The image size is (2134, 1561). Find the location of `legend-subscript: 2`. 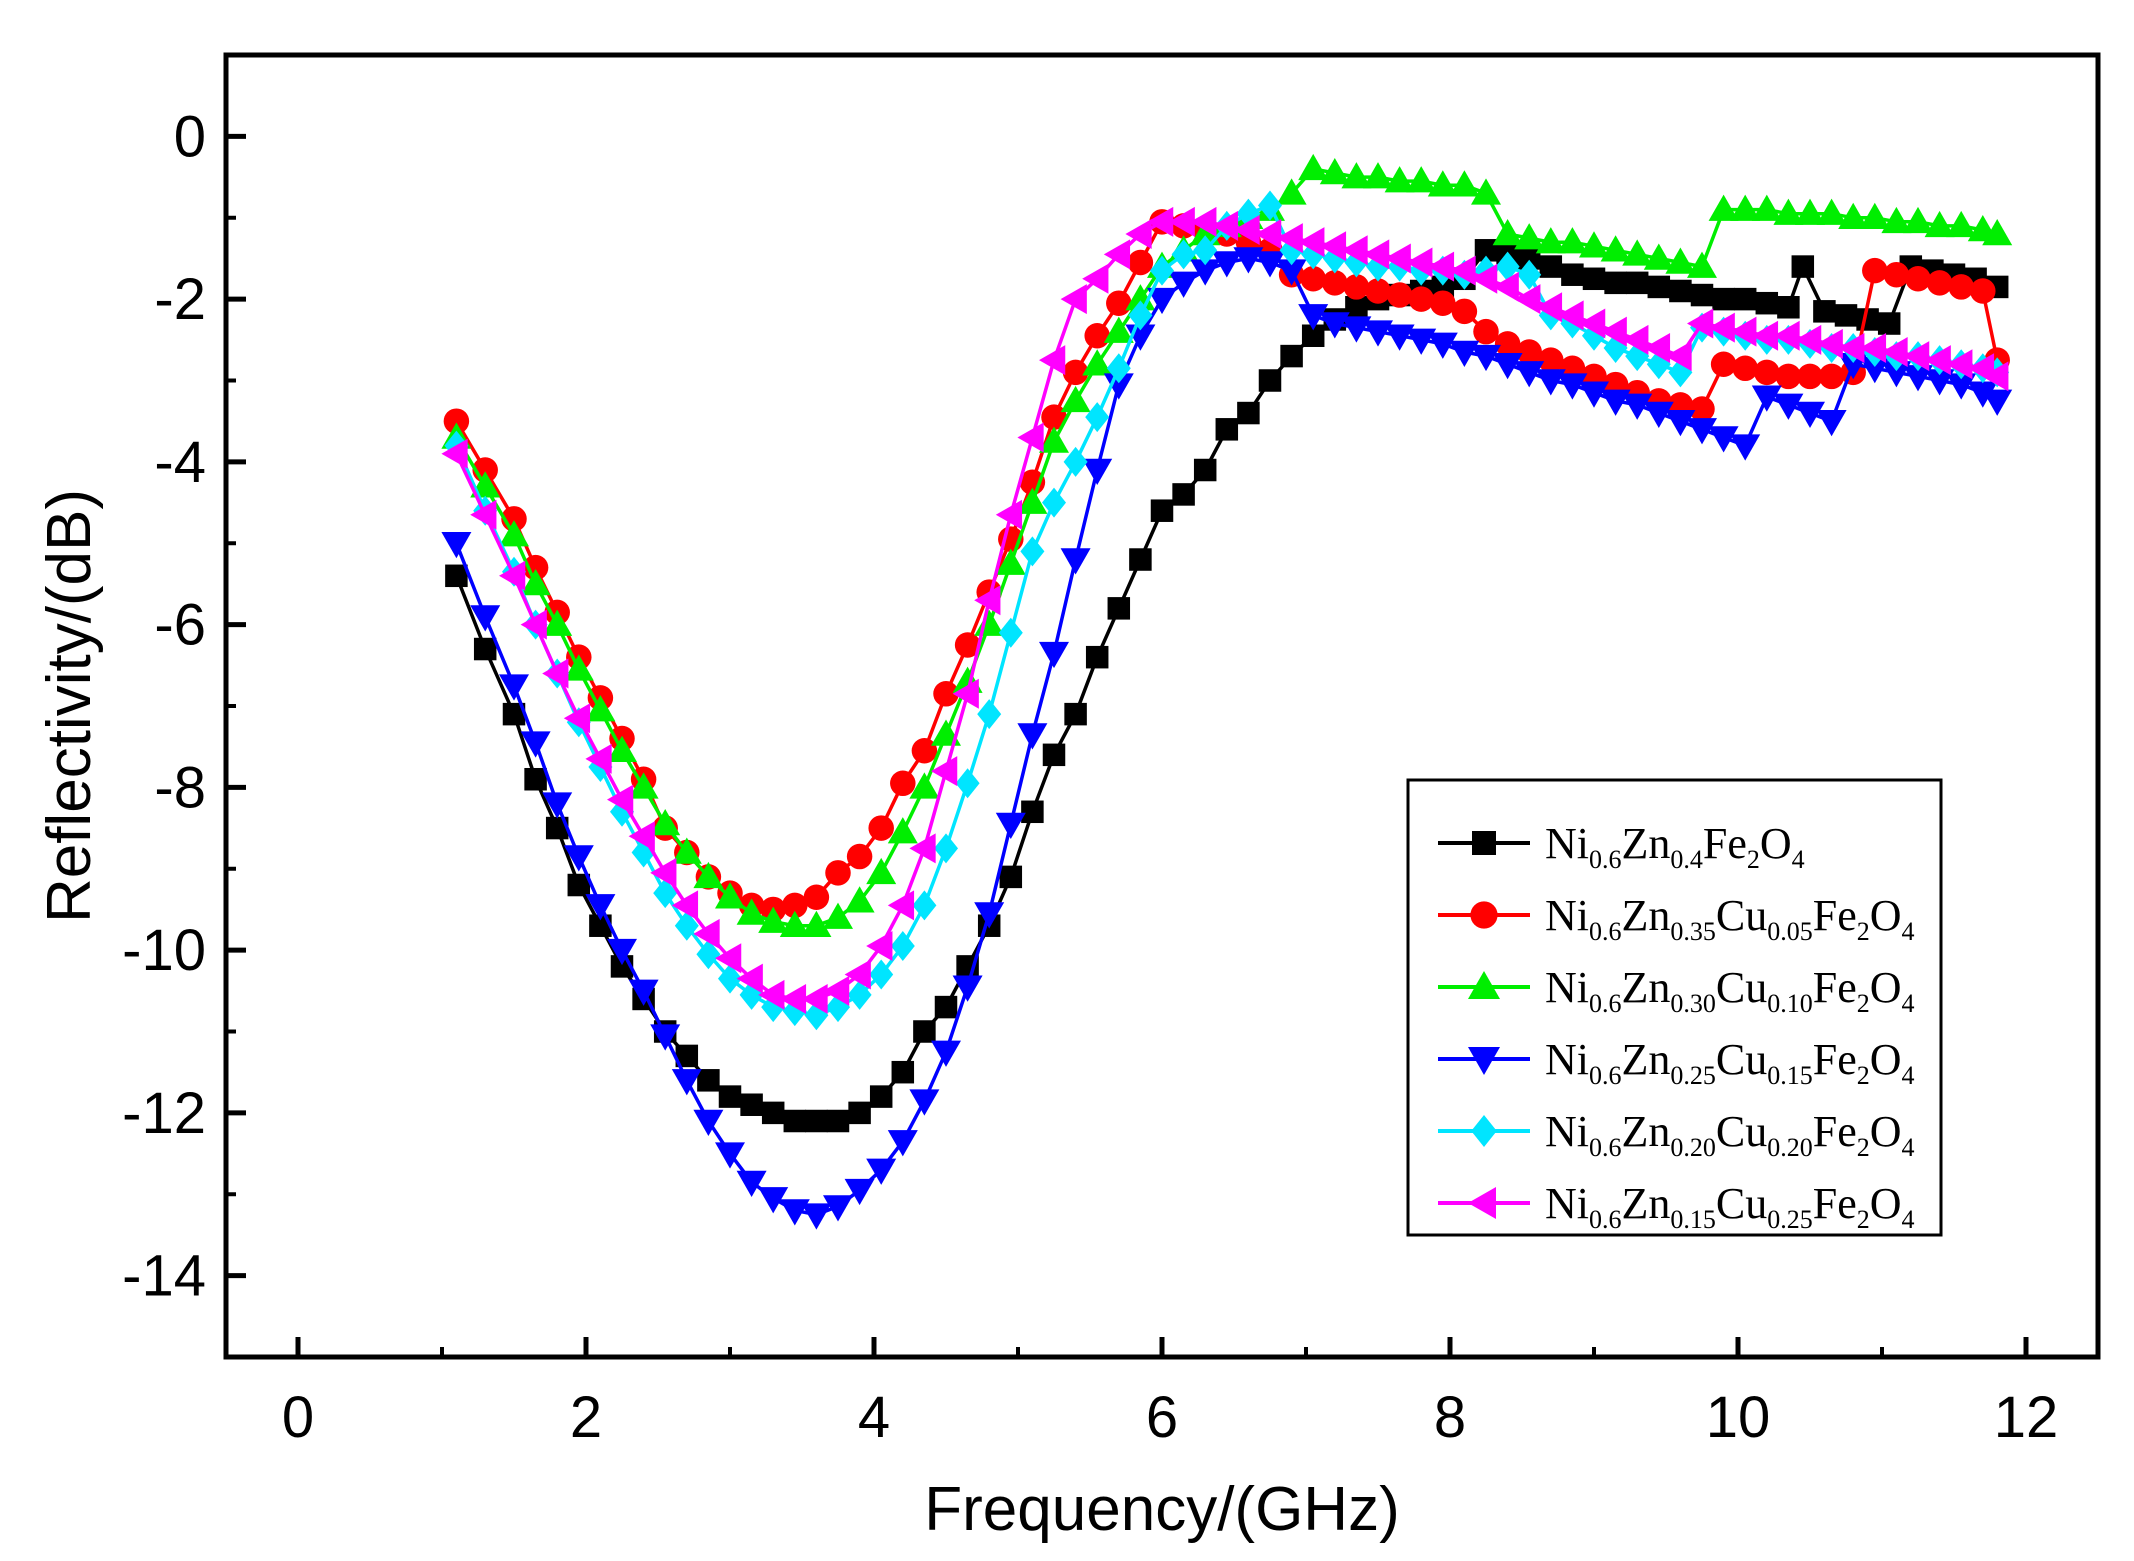

legend-subscript: 2 is located at coordinates (1863, 1219).